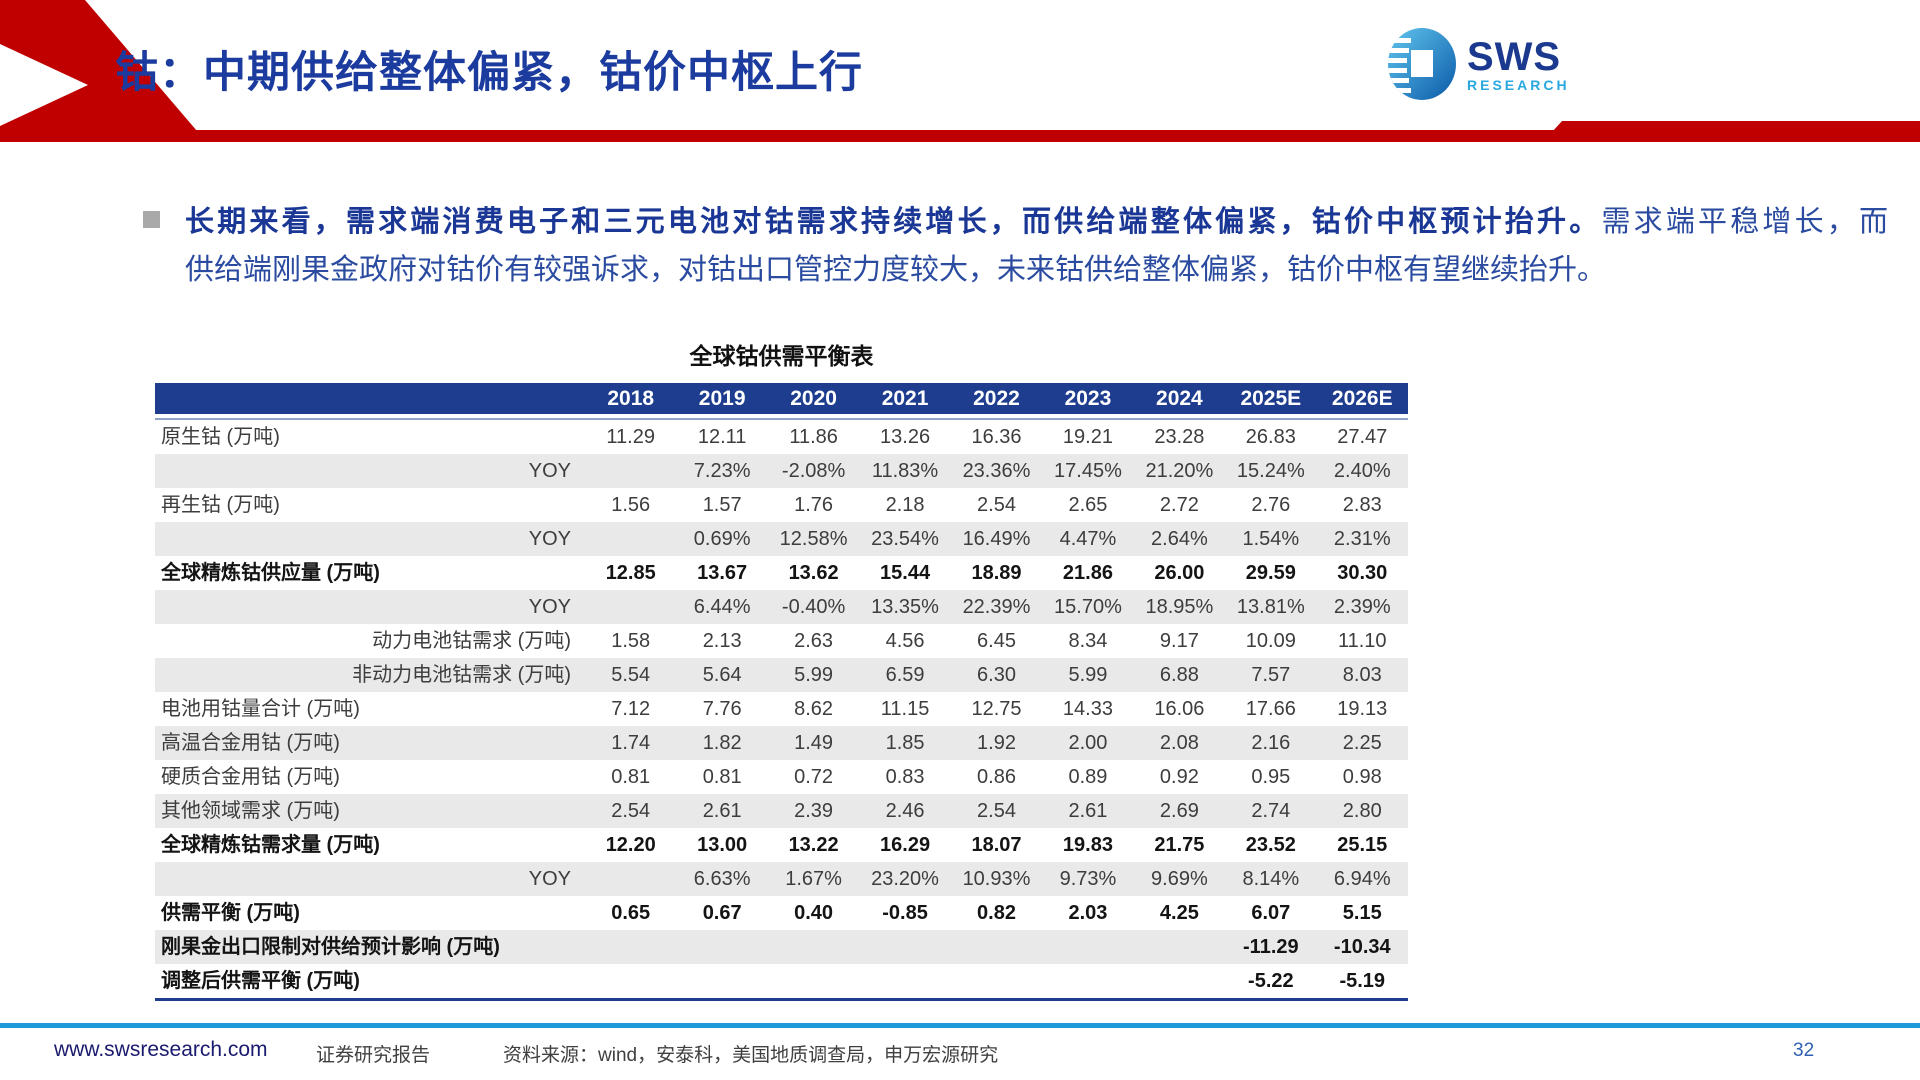 The image size is (1920, 1080). Describe the element at coordinates (1362, 981) in the screenshot. I see `cell-value: -5.19` at that location.